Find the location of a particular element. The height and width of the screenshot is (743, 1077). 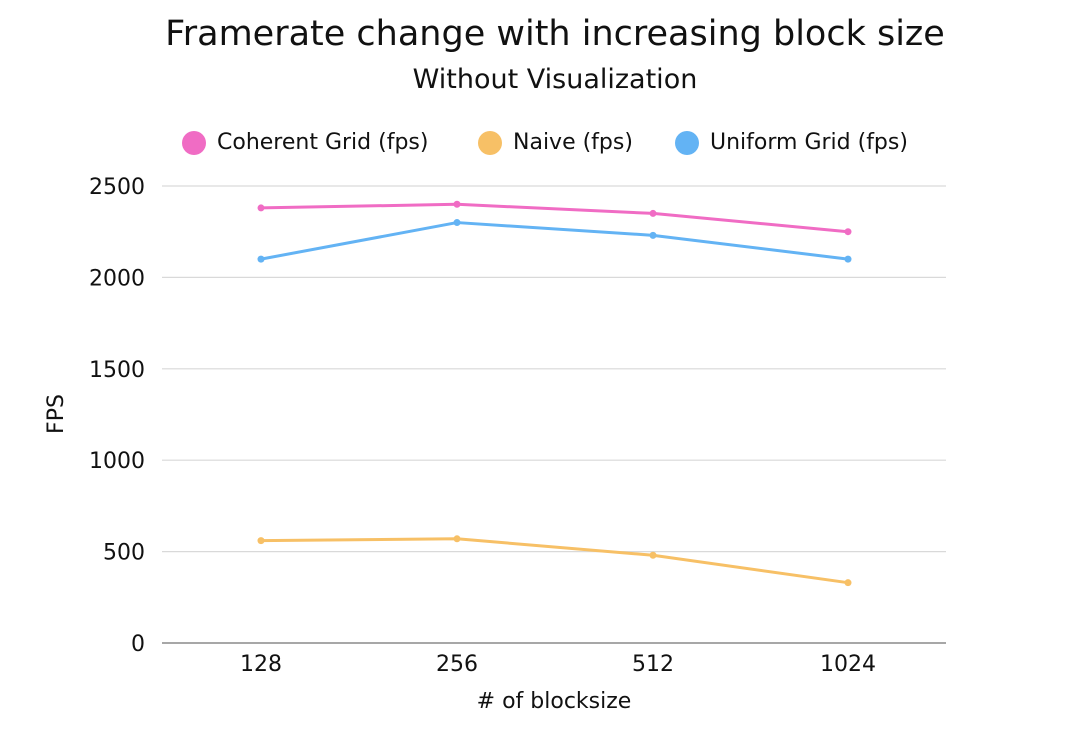

legend-label: Uniform Grid (fps) is located at coordinates (809, 142).